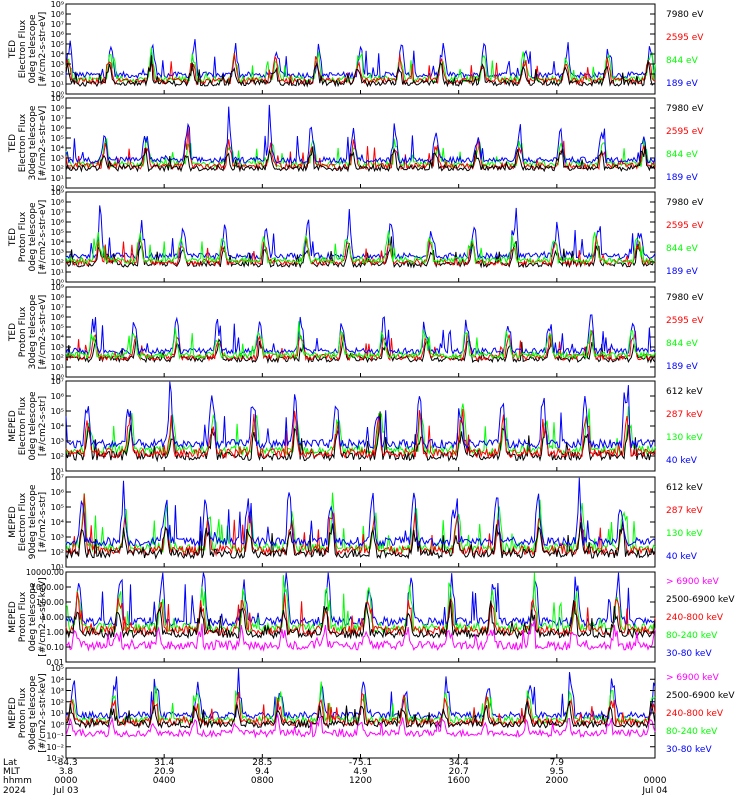 This screenshot has height=800, width=750. I want to click on xaxis-value: 0000, so click(66, 781).